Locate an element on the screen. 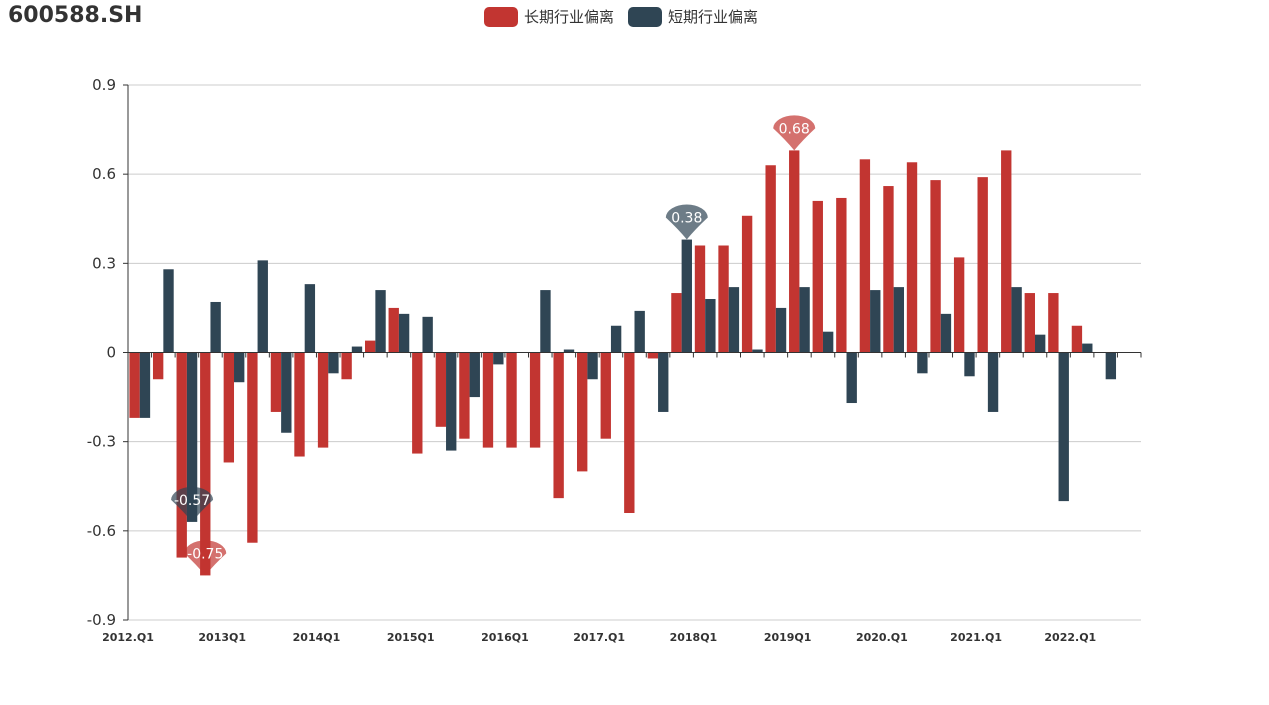  markpoint-pin: 0.38 is located at coordinates (686, 222).